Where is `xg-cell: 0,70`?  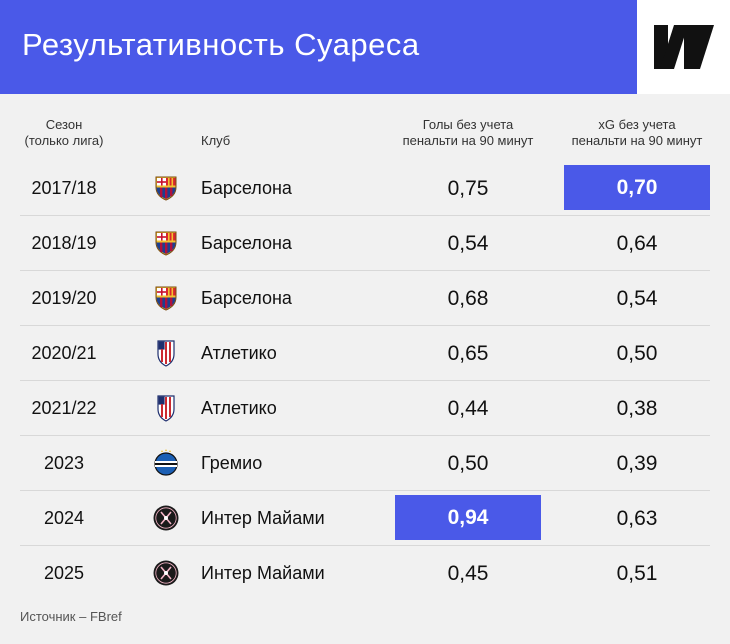 xg-cell: 0,70 is located at coordinates (637, 187).